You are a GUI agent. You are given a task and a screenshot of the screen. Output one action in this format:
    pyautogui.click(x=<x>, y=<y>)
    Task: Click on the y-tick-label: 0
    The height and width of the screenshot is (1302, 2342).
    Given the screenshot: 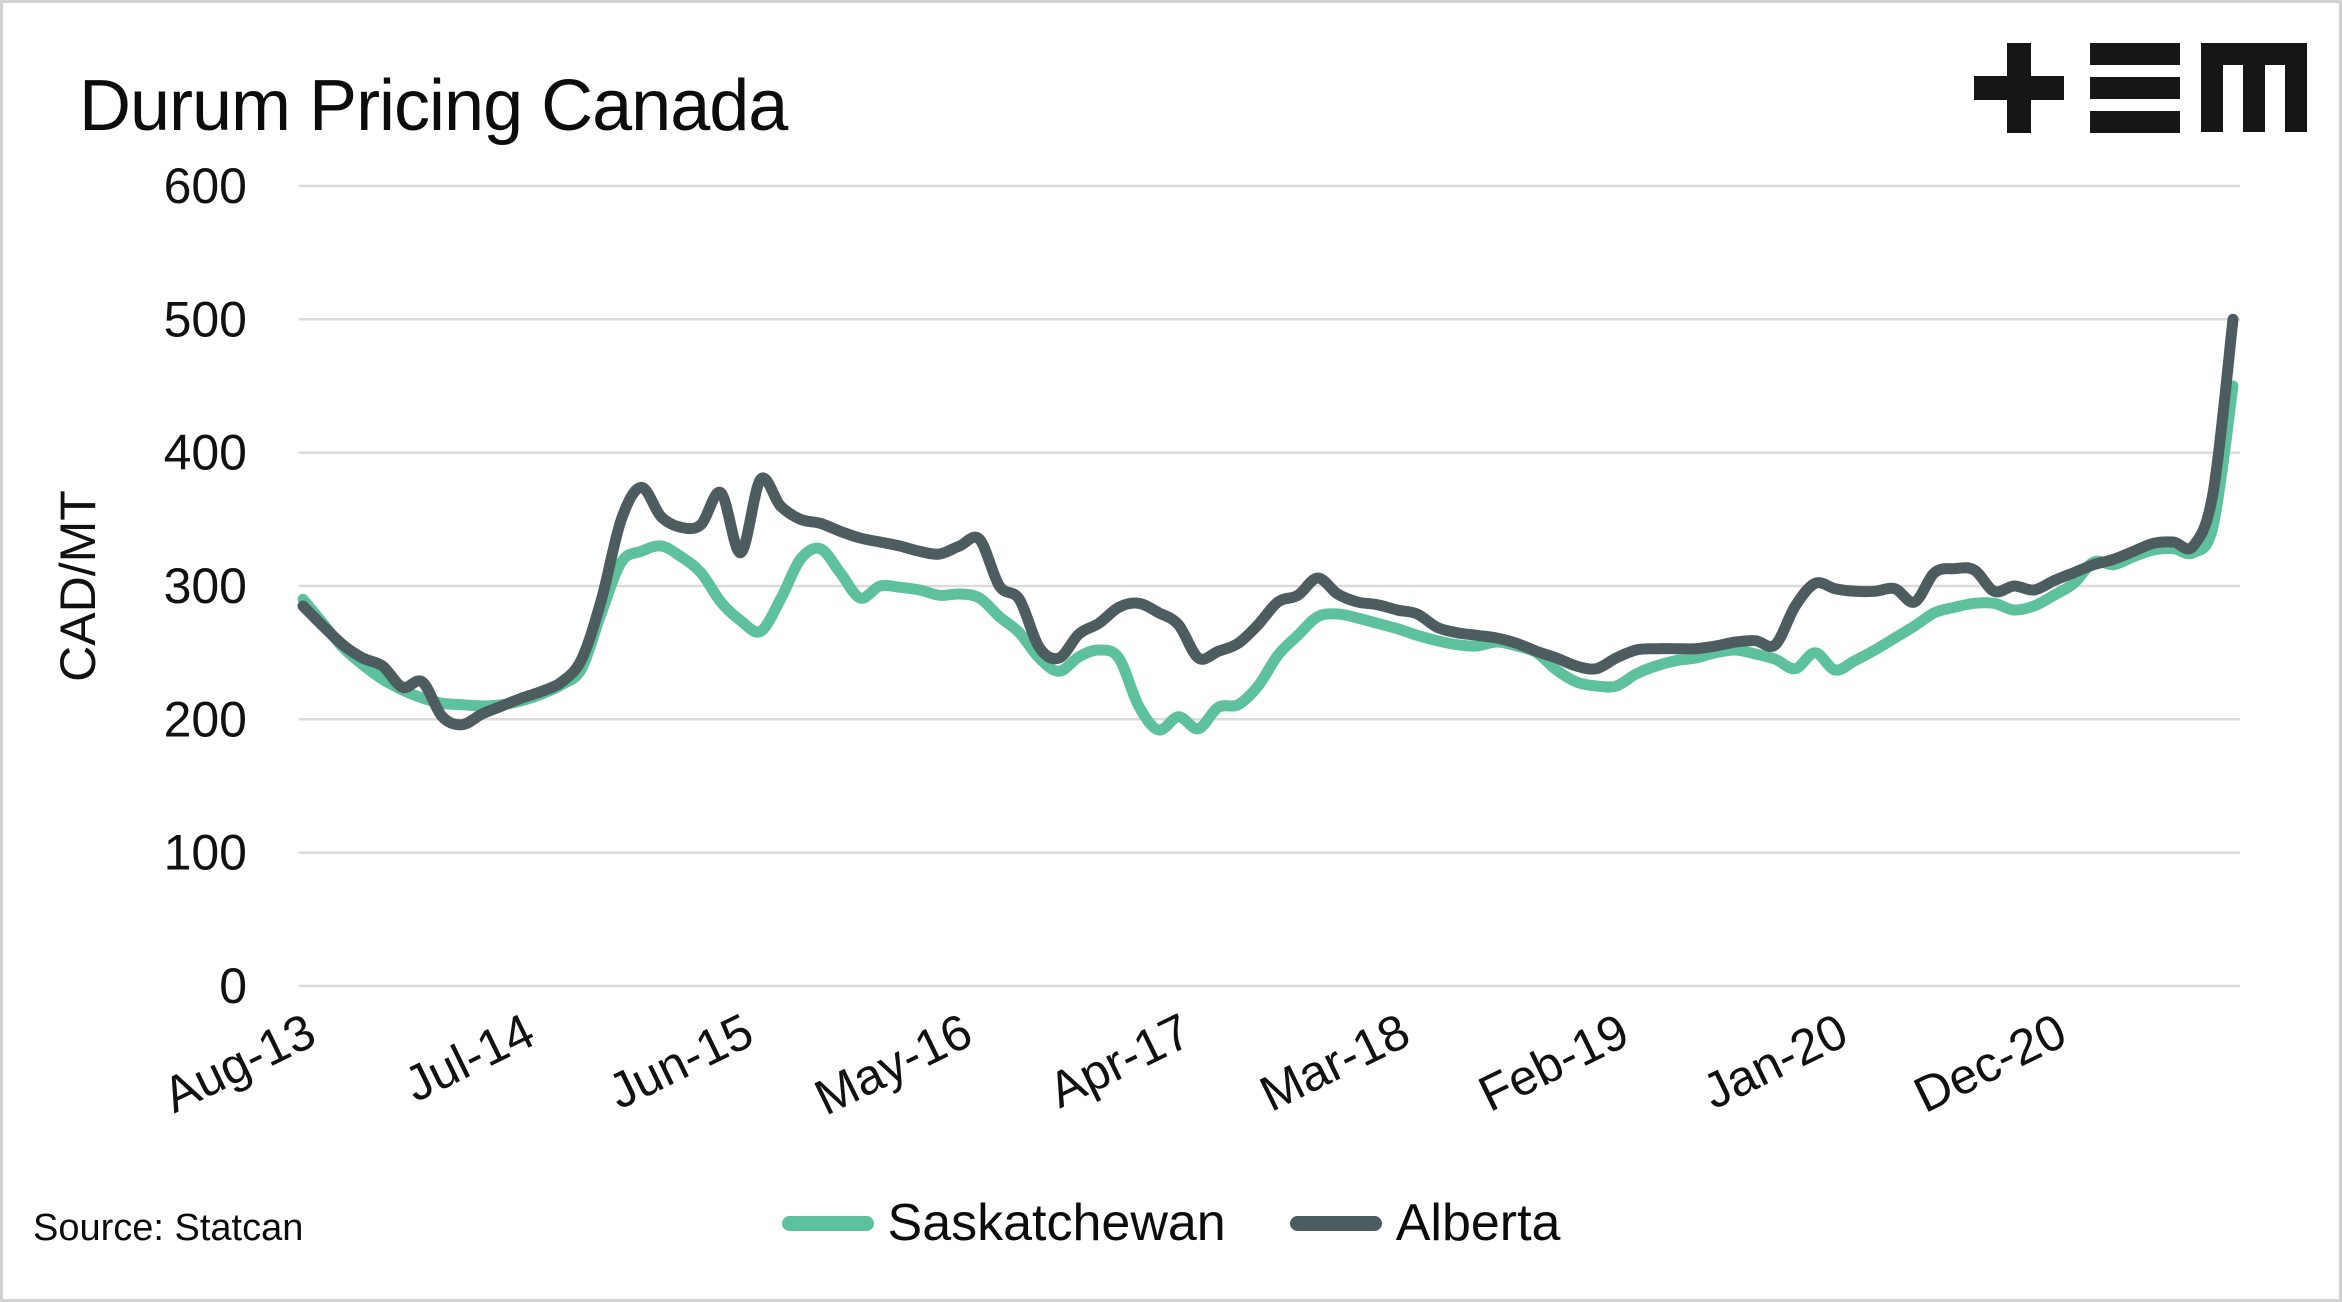 What is the action you would take?
    pyautogui.click(x=233, y=986)
    